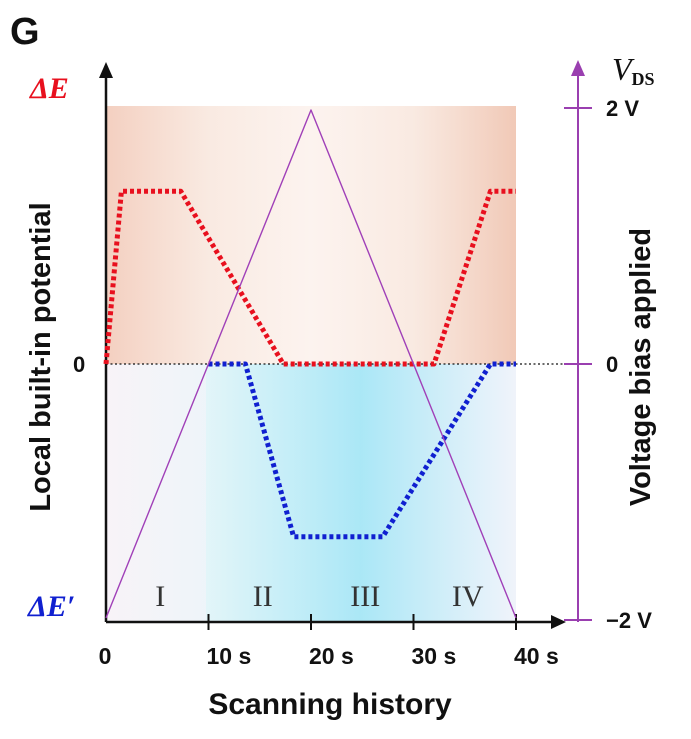 This screenshot has height=739, width=691. Describe the element at coordinates (622, 108) in the screenshot. I see `right-tick-label: 2 V` at that location.